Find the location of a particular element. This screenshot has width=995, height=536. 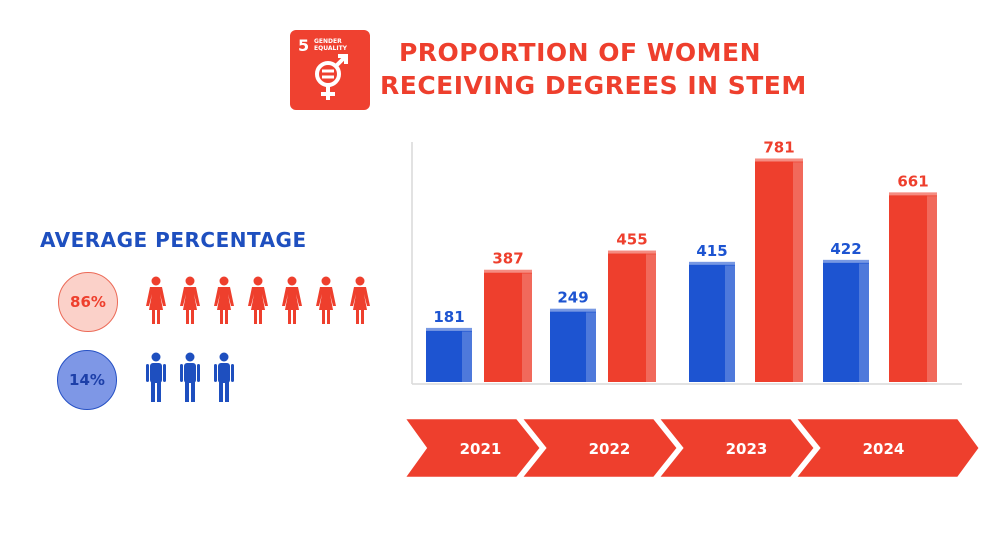

data-label-2021-series-2: 387 is located at coordinates (507, 259).